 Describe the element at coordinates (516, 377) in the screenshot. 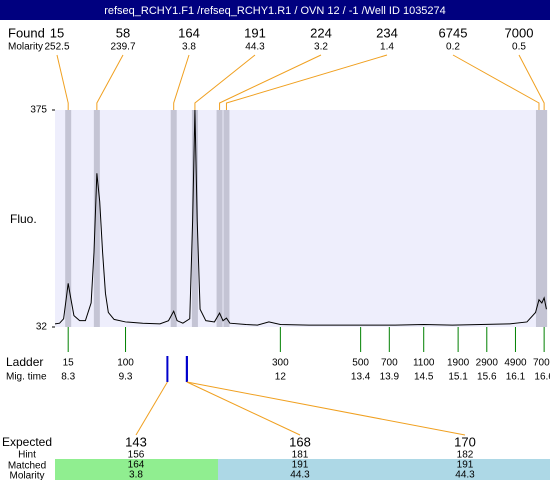

I see `ladder-time: 16.1` at that location.